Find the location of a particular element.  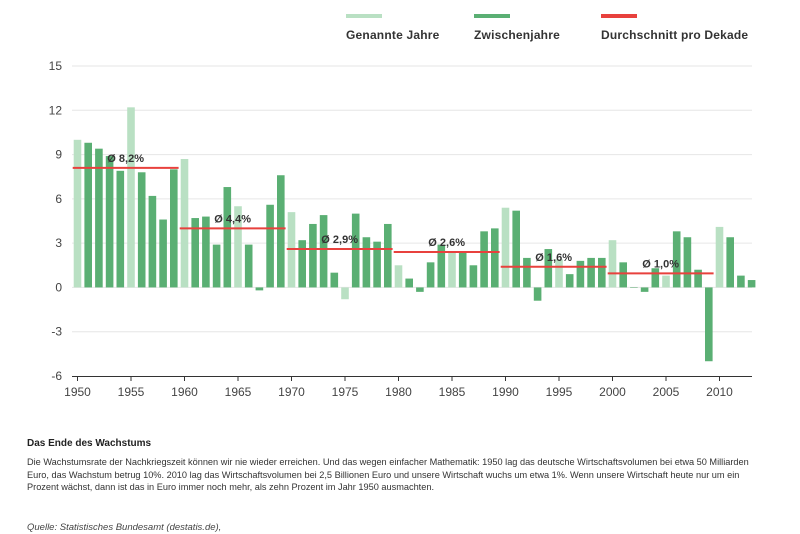

legend-item-named-years: Genannte Jahre is located at coordinates (393, 29).